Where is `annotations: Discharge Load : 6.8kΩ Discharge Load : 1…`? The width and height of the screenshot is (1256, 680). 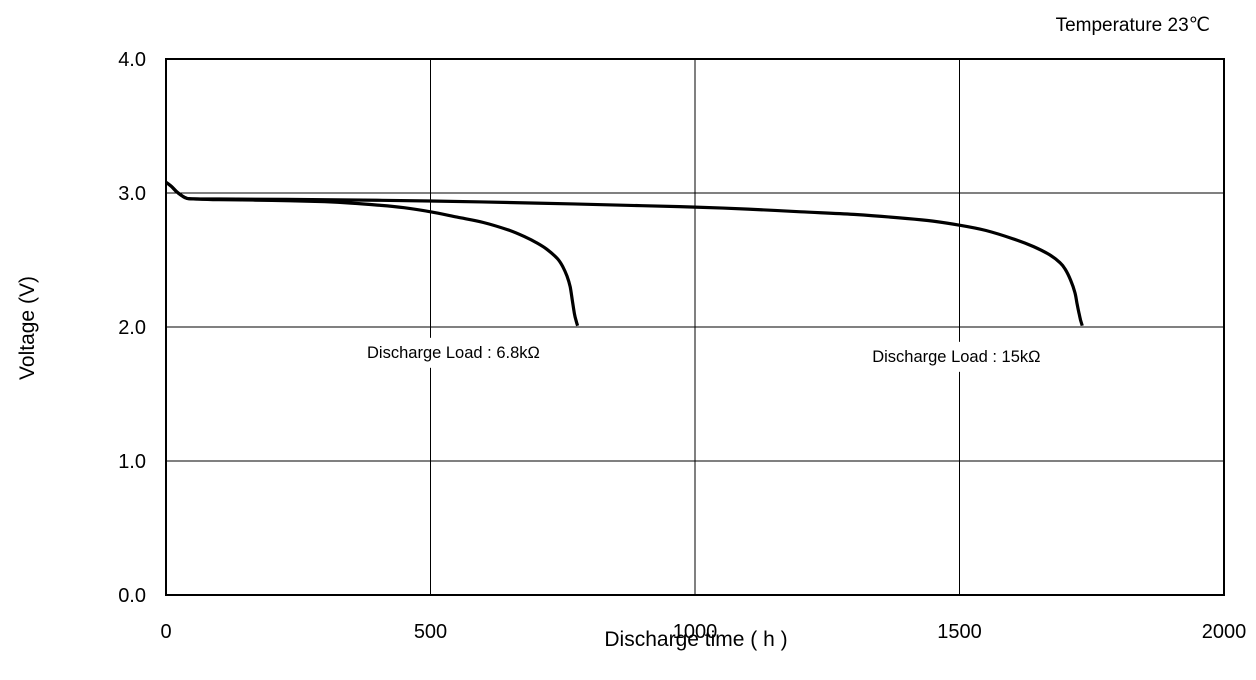
annotations: Discharge Load : 6.8kΩ Discharge Load : 1… is located at coordinates (704, 354).